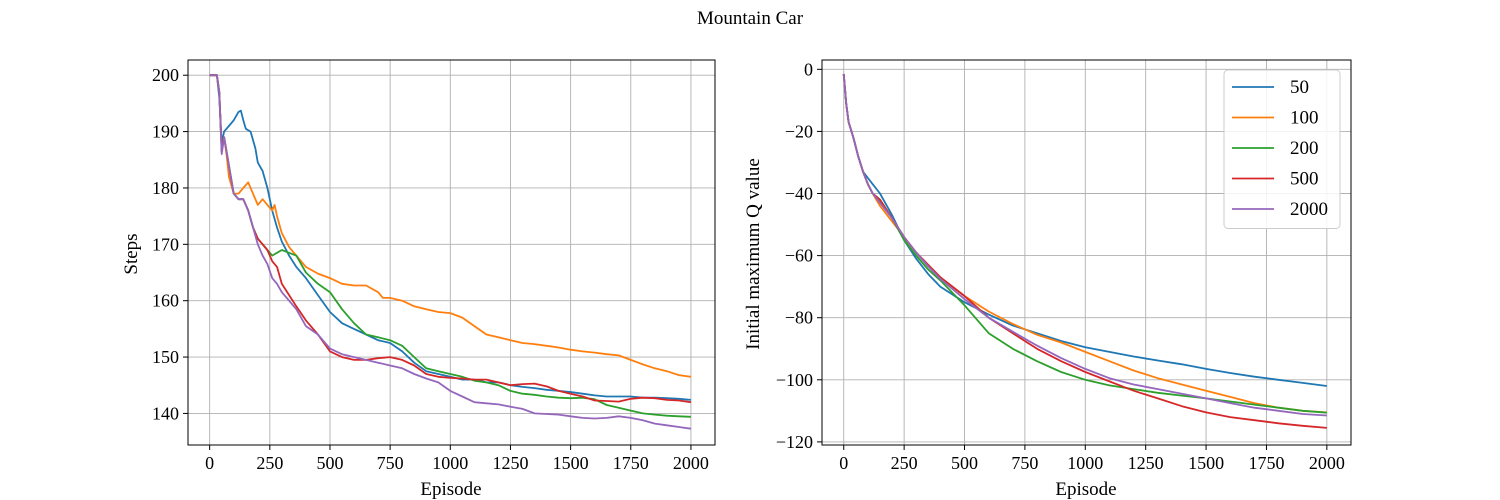 The height and width of the screenshot is (500, 1500). Describe the element at coordinates (799, 318) in the screenshot. I see `q-value-y-tick-label: −80` at that location.